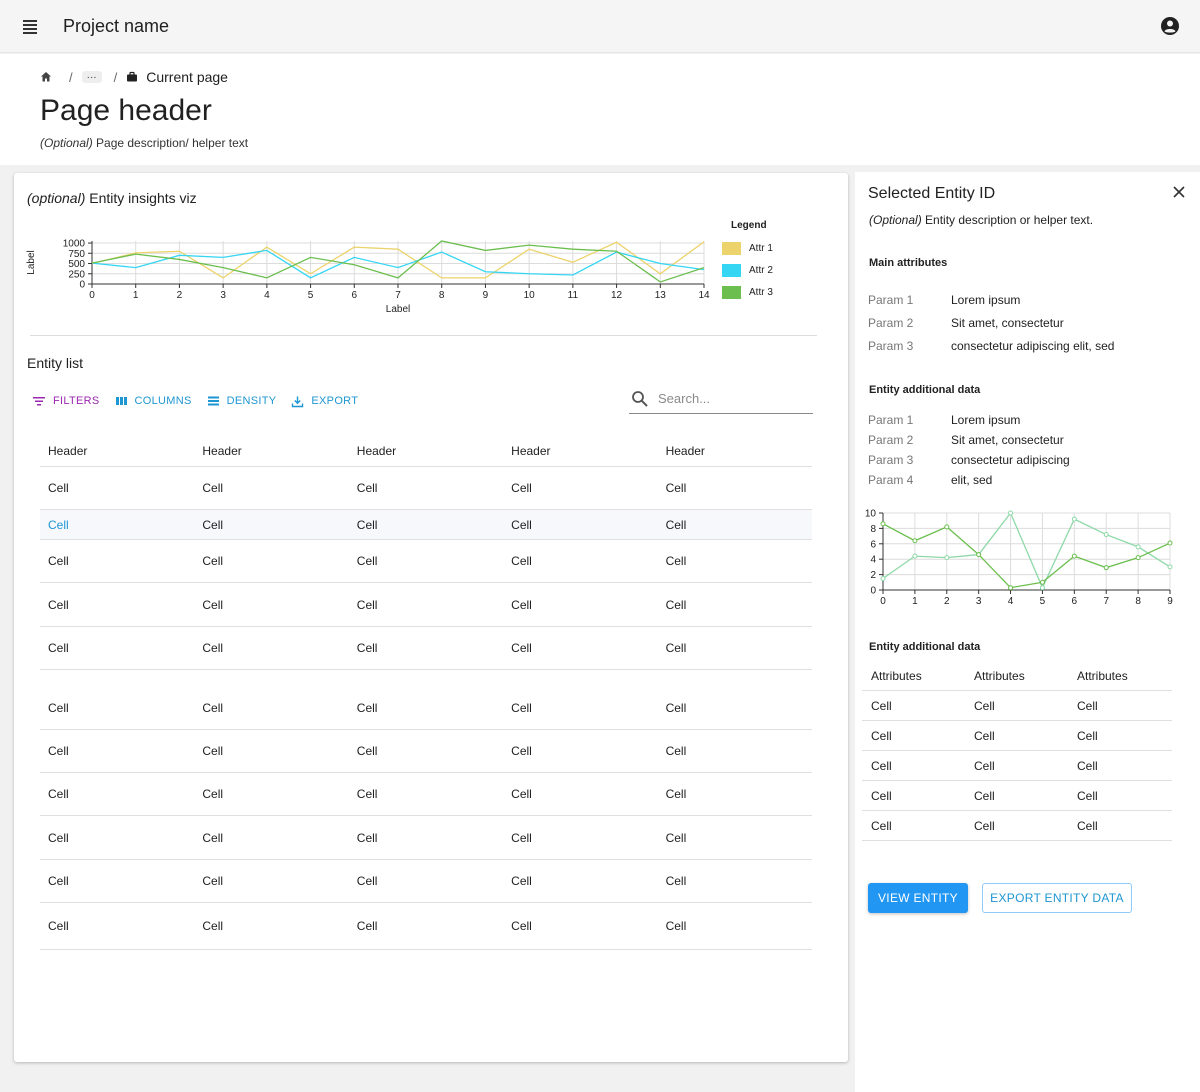 This screenshot has width=1200, height=1092. Describe the element at coordinates (1007, 220) in the screenshot. I see `panel-description-text: Entity description or helper text.` at that location.